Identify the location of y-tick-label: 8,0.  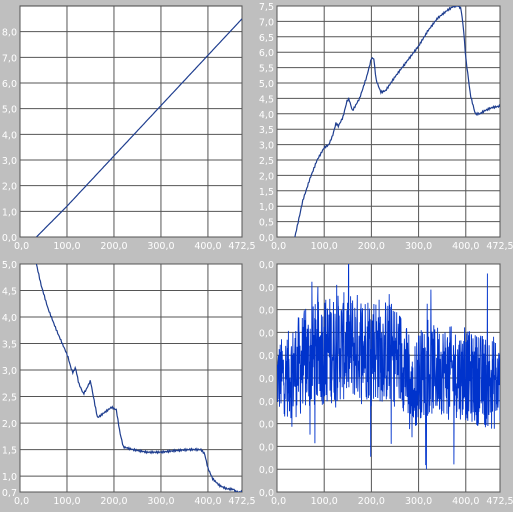
(9, 33).